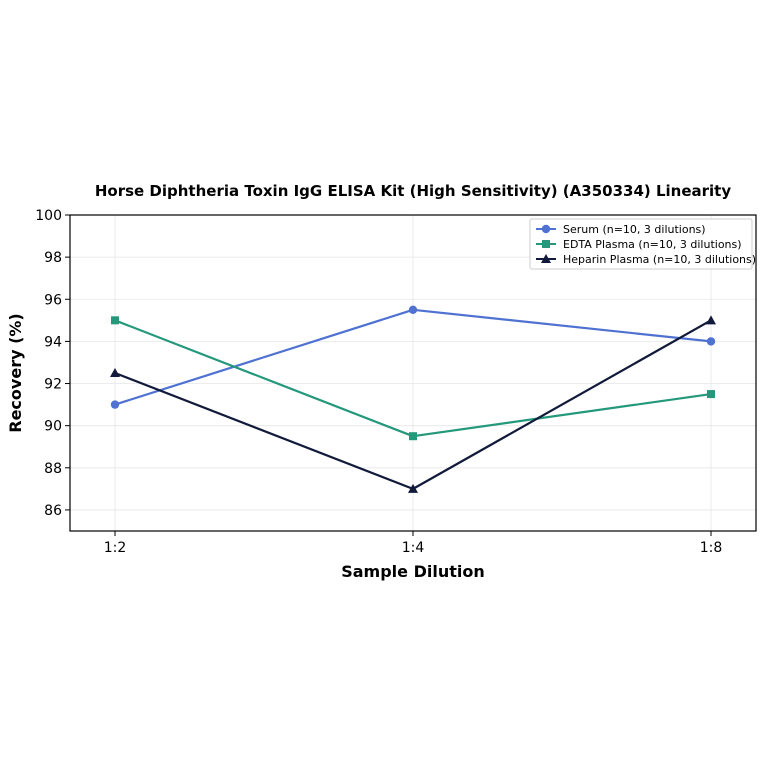 The image size is (764, 769). I want to click on legend-label: Heparin Plasma (n=10, 3 dilutions), so click(659, 259).